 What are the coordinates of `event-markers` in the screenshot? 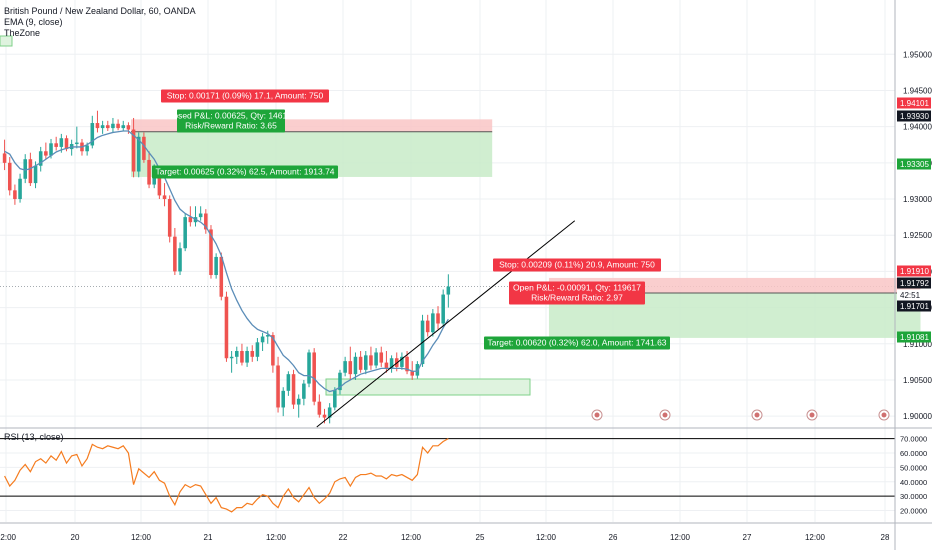 It's located at (740, 415).